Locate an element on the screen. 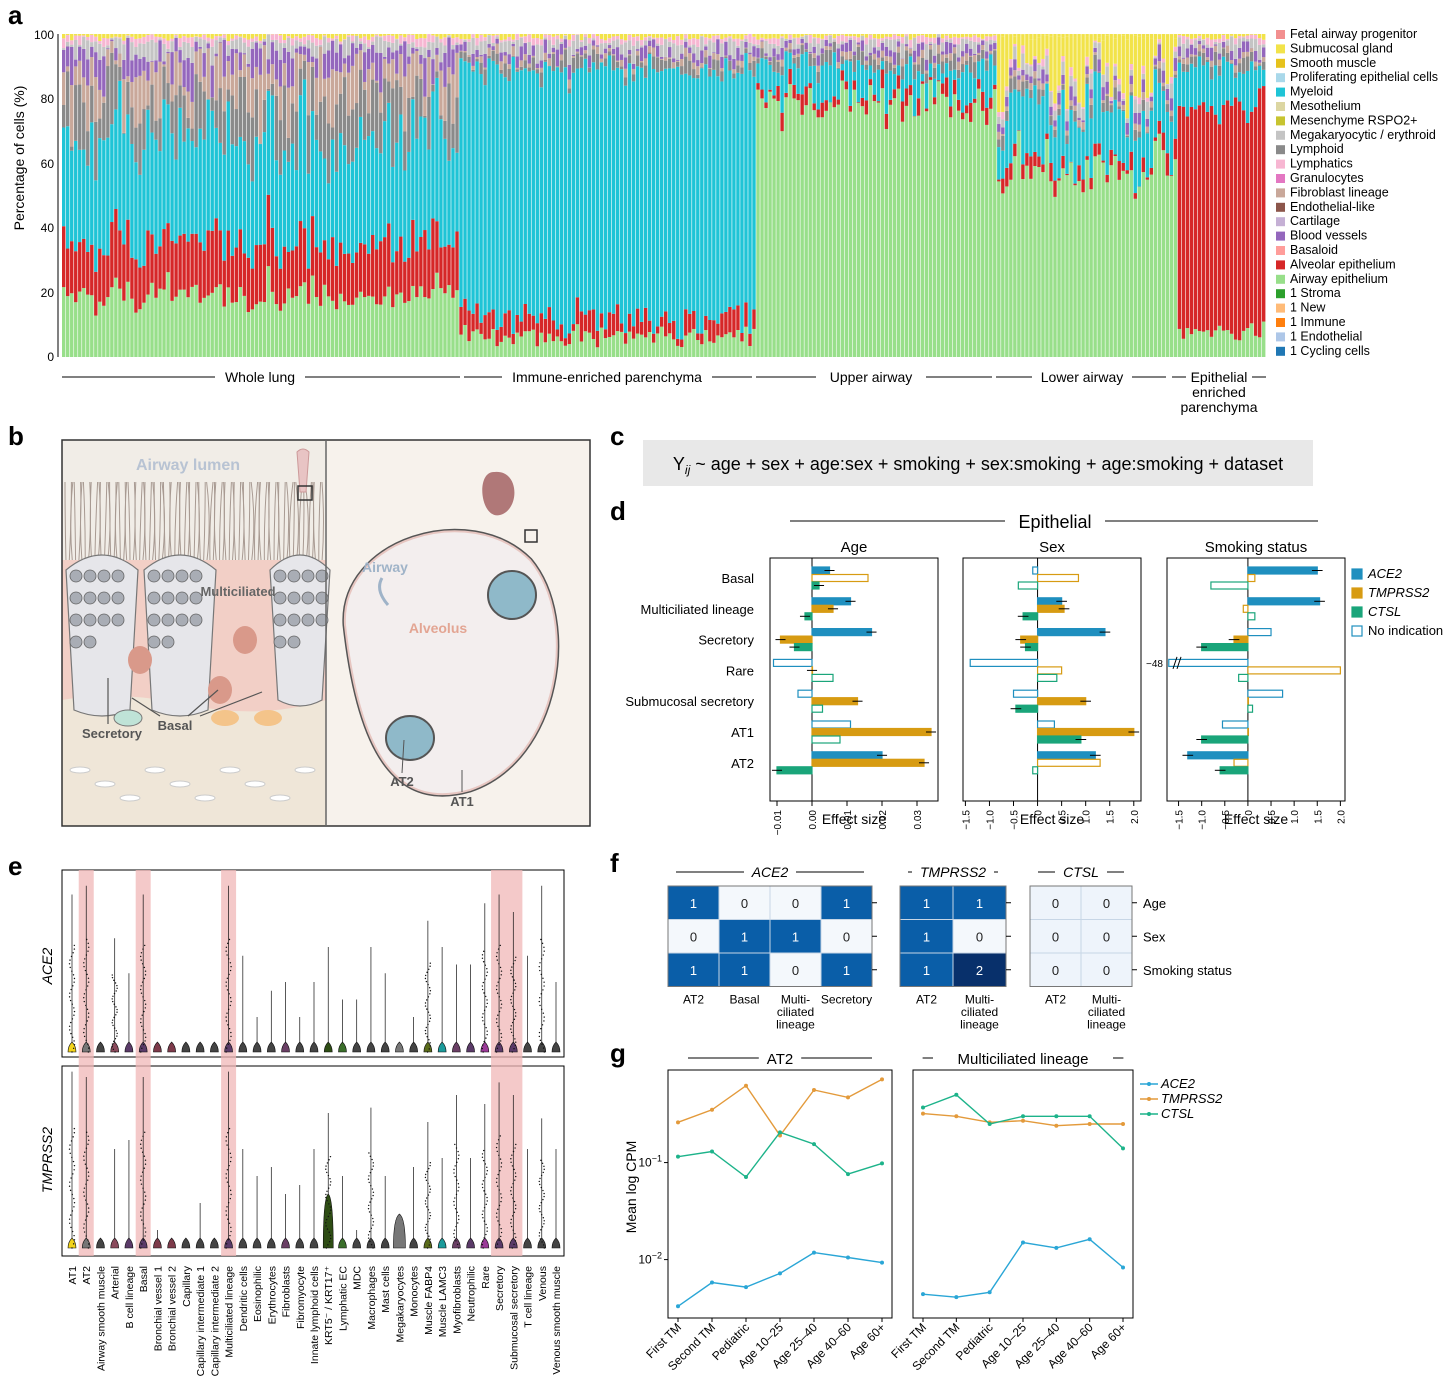 The height and width of the screenshot is (1387, 1452). panel-e-highlights is located at coordinates (300, 1063).